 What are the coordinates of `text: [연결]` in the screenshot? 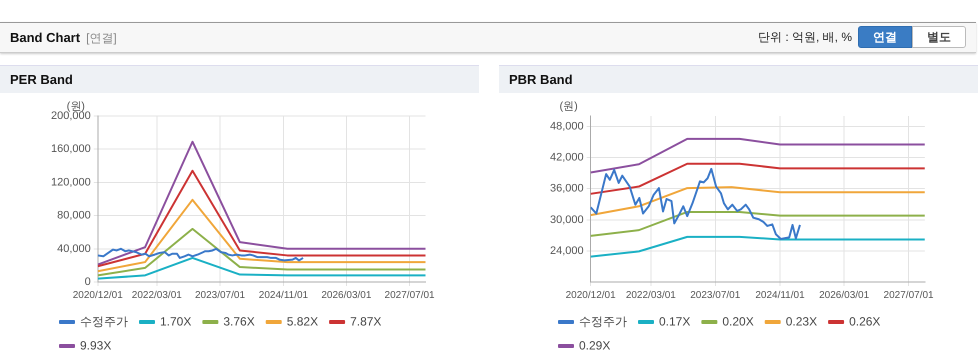 It's located at (101, 38).